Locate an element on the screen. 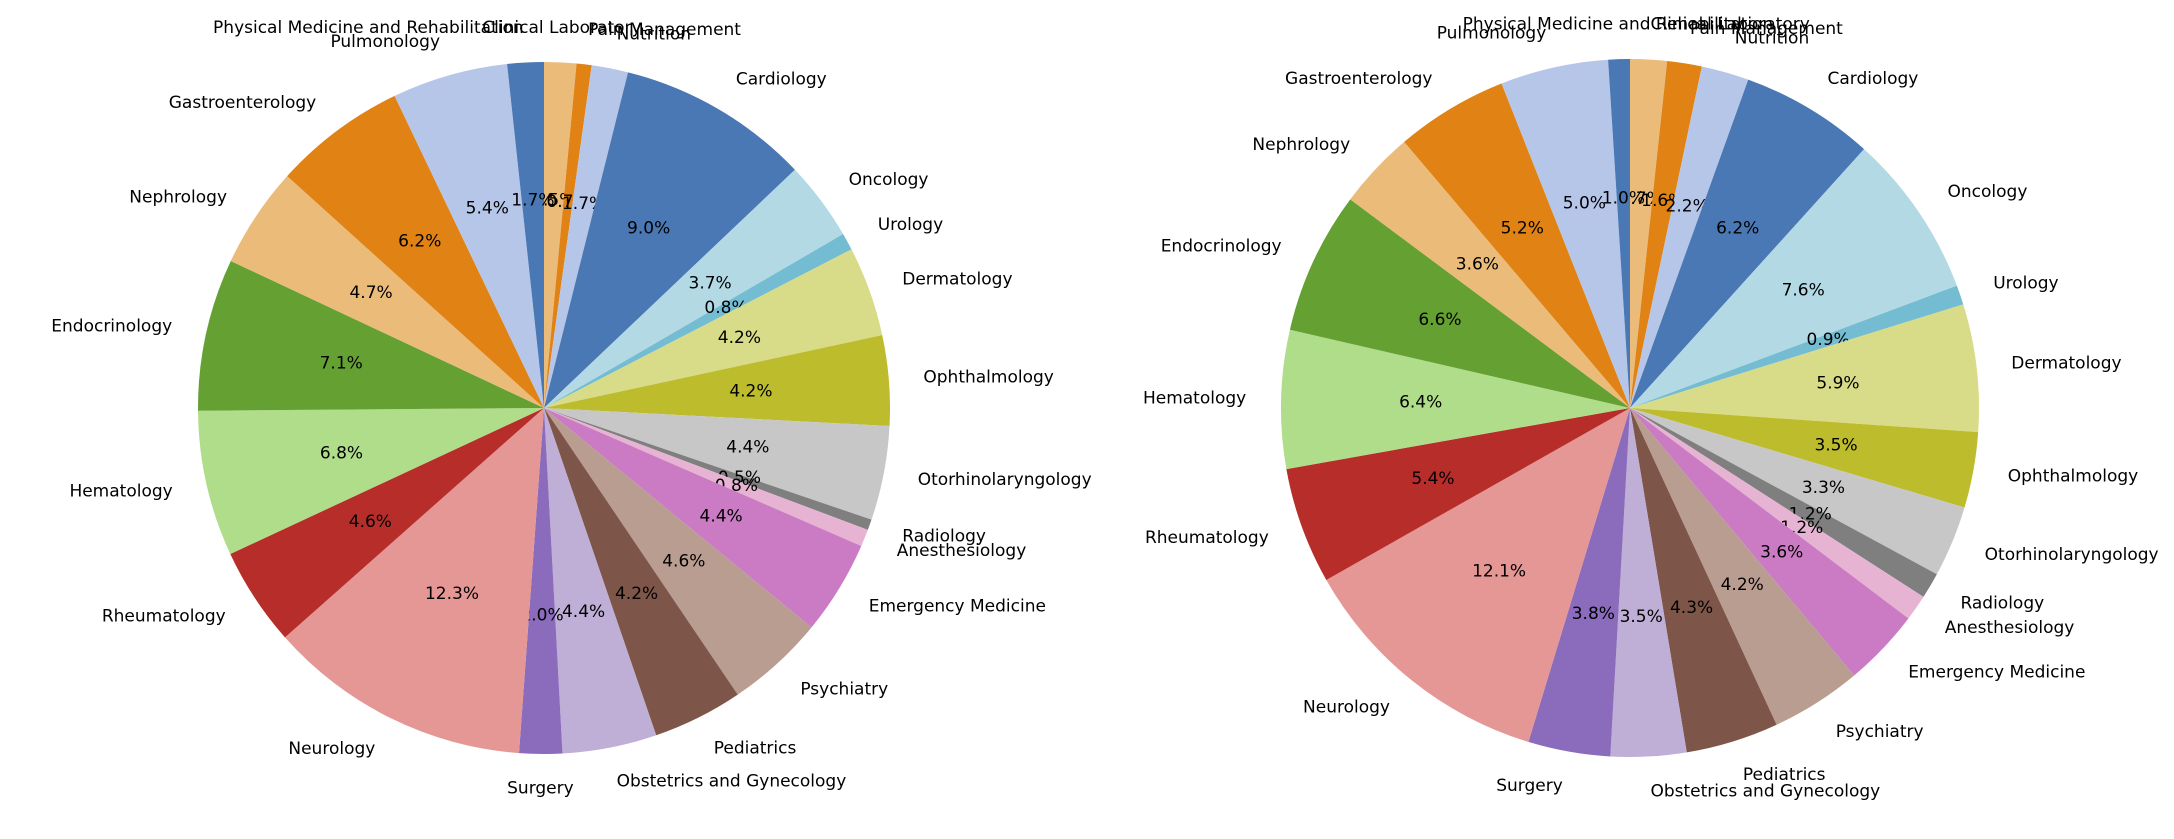 The image size is (2174, 839). left-pie-category-label: Pulmonology is located at coordinates (385, 42).